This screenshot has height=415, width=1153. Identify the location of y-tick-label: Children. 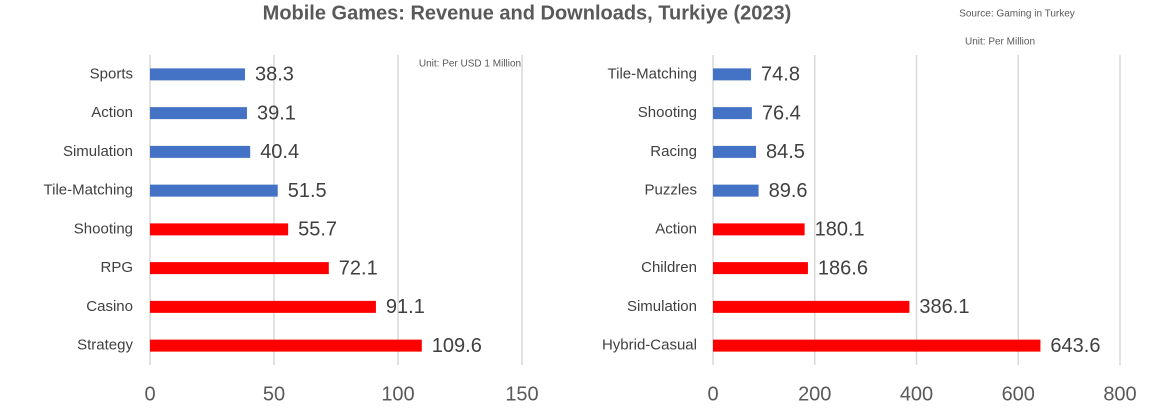
(669, 267).